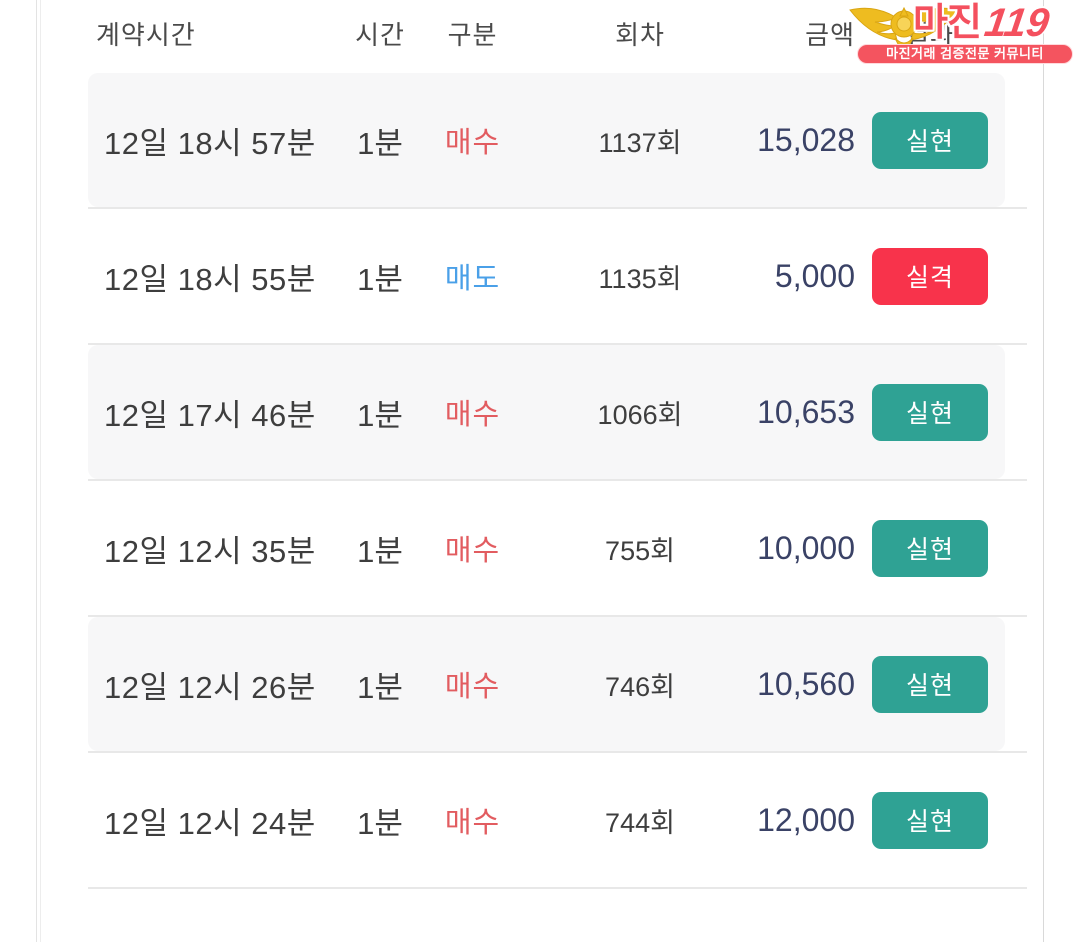 This screenshot has height=942, width=1080. Describe the element at coordinates (557, 413) in the screenshot. I see `table-row: 12일 17시 46분 1분 매수 1066회 10,653 실현` at that location.